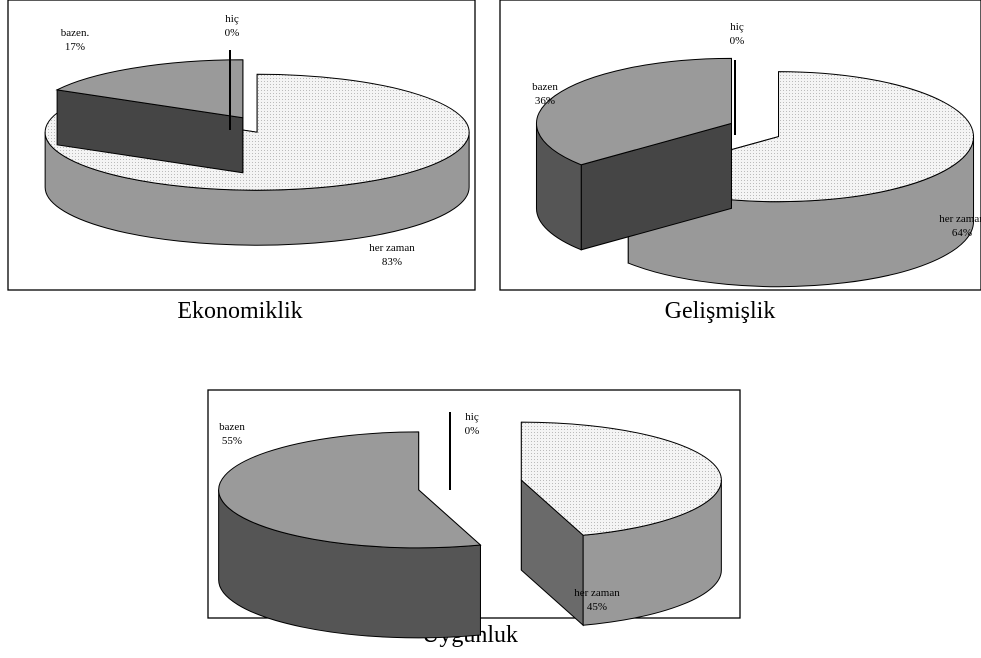 The height and width of the screenshot is (658, 981). I want to click on slice-value: 36%, so click(545, 101).